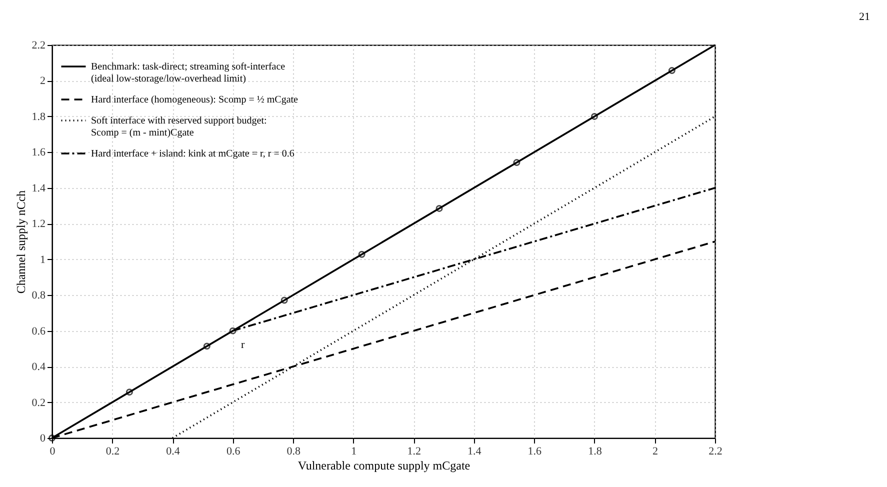 The height and width of the screenshot is (487, 887). Describe the element at coordinates (21, 242) in the screenshot. I see `y-axis-title: Channel supply nCch` at that location.